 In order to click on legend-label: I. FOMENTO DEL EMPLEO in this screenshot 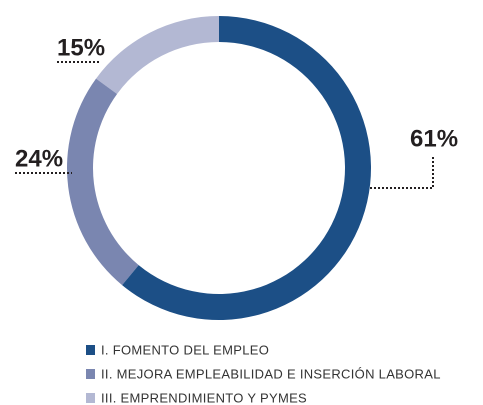, I will do `click(185, 349)`.